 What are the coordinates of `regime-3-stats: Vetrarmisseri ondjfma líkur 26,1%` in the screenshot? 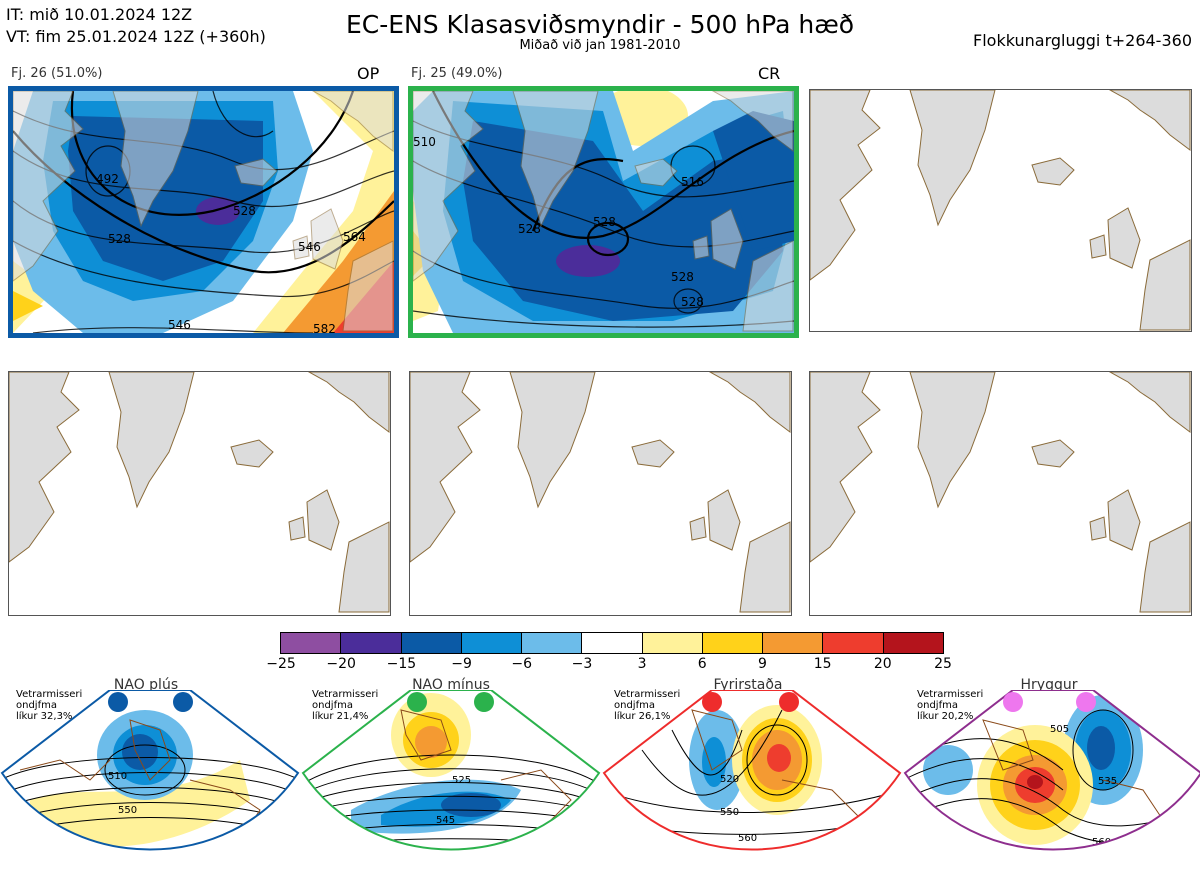 It's located at (647, 705).